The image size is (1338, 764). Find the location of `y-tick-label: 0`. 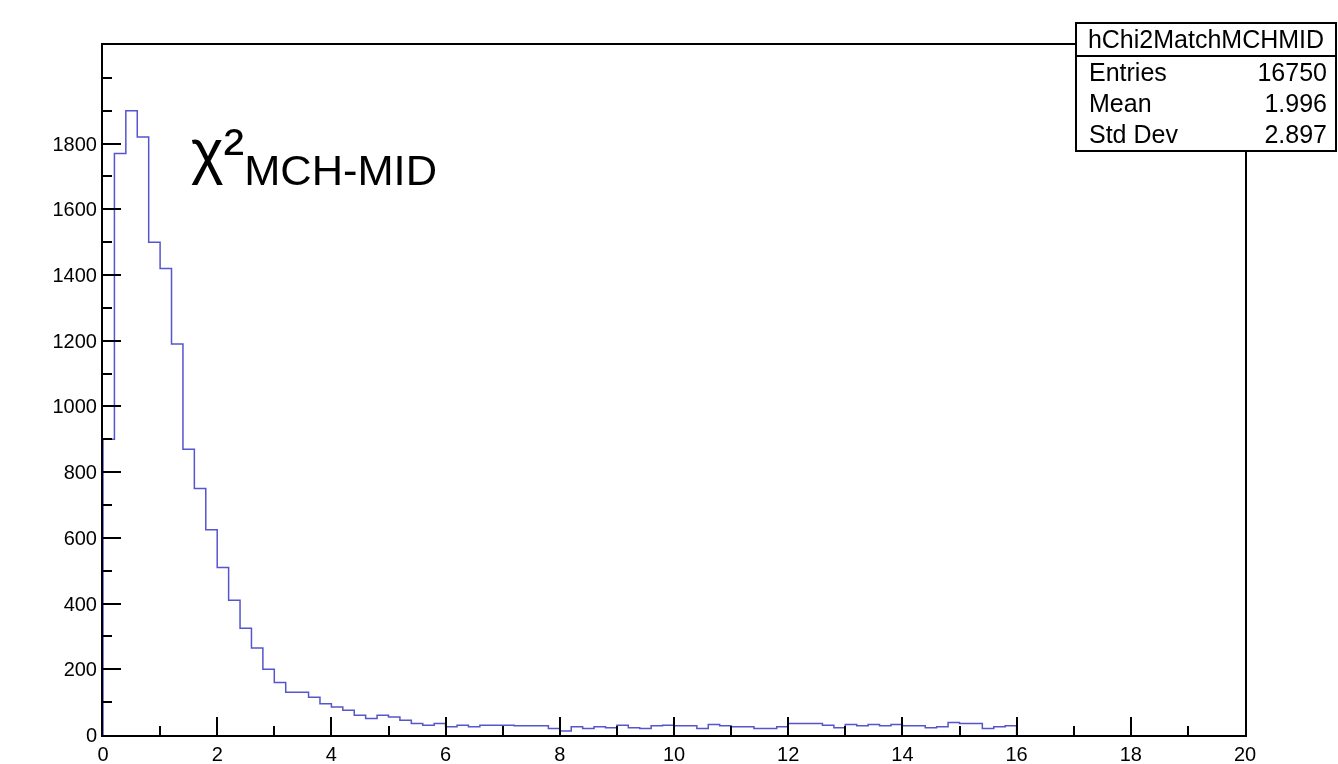

y-tick-label: 0 is located at coordinates (91, 735).